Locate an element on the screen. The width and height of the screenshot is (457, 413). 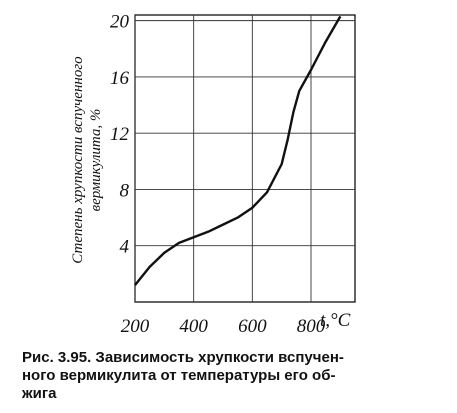
x-tick-label: 600 is located at coordinates (252, 326).